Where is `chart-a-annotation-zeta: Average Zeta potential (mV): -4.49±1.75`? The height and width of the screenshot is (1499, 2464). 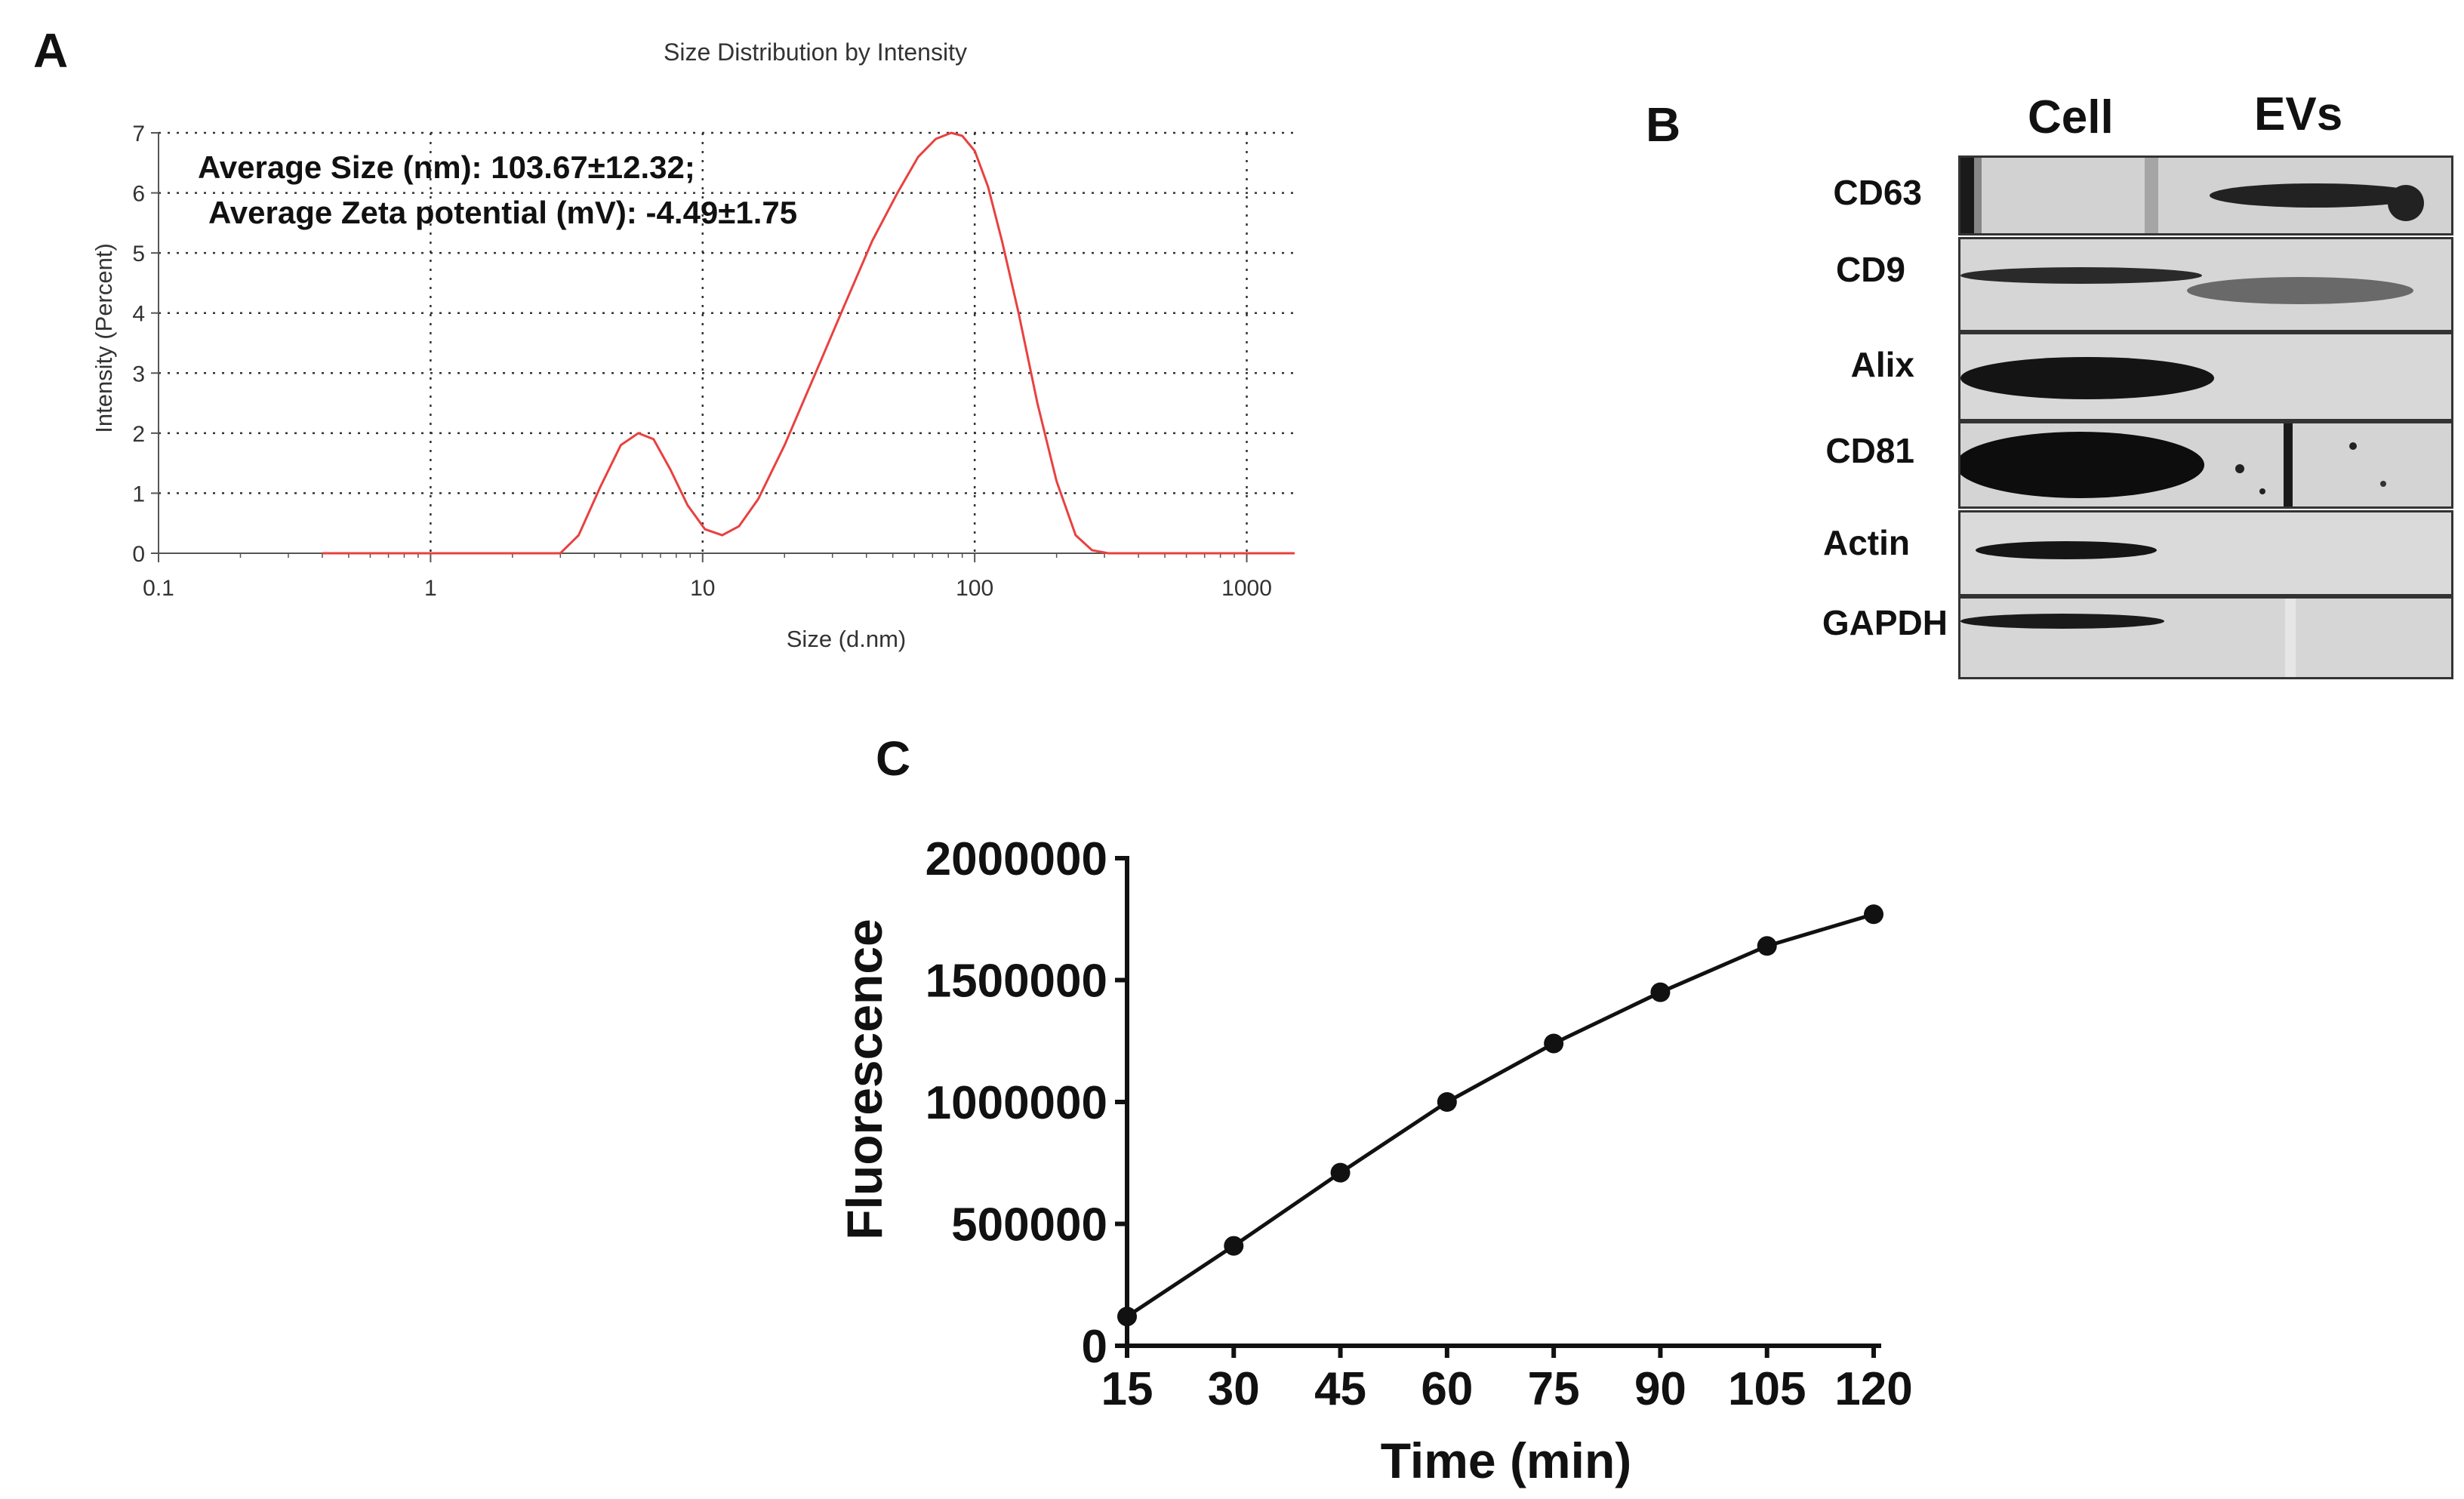 chart-a-annotation-zeta: Average Zeta potential (mV): -4.49±1.75 is located at coordinates (502, 212).